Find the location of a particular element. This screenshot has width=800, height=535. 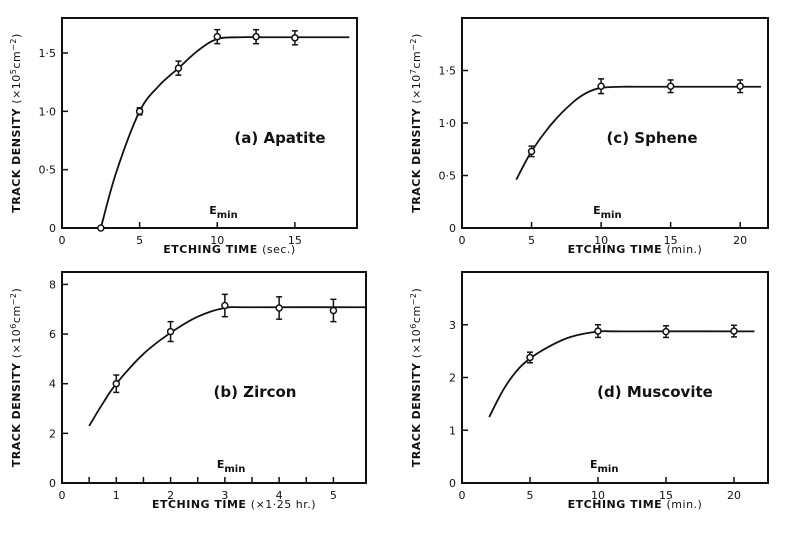

chart-2-xtick-label: 5 is located at coordinates (333, 495).